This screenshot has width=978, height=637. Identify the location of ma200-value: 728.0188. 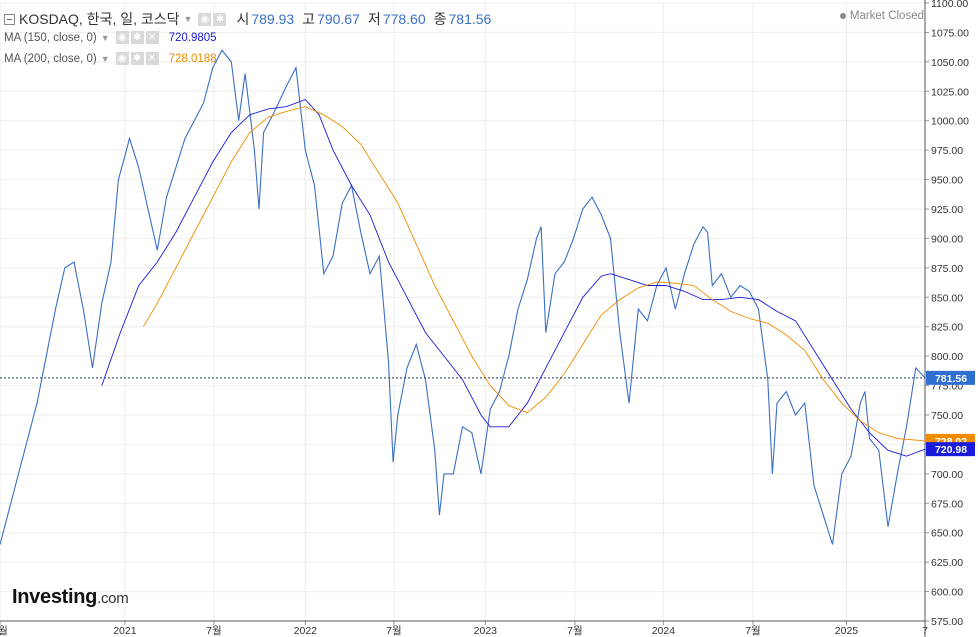
(192, 58).